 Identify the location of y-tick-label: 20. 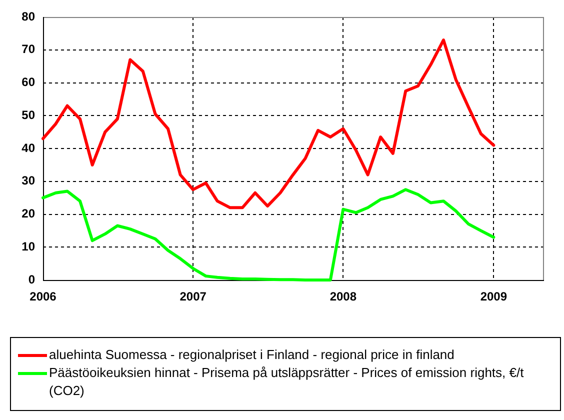
(29, 213).